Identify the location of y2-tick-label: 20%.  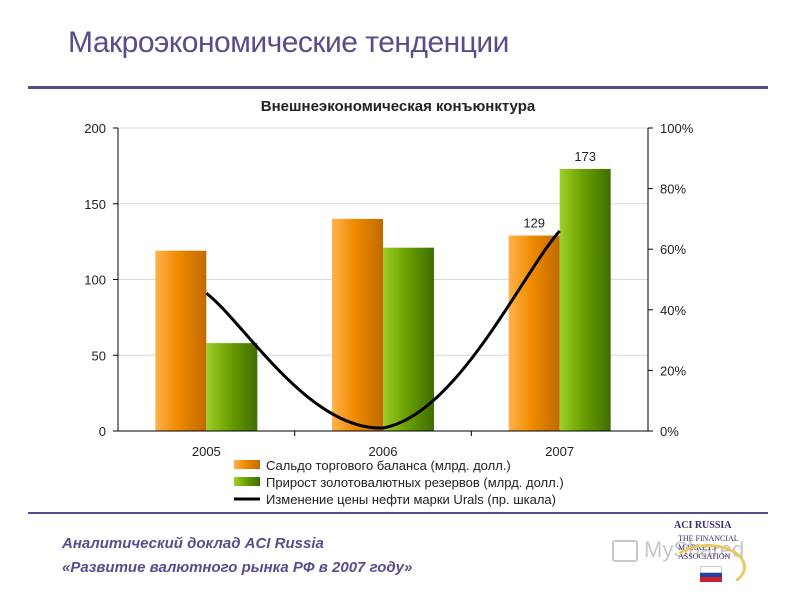
(673, 370).